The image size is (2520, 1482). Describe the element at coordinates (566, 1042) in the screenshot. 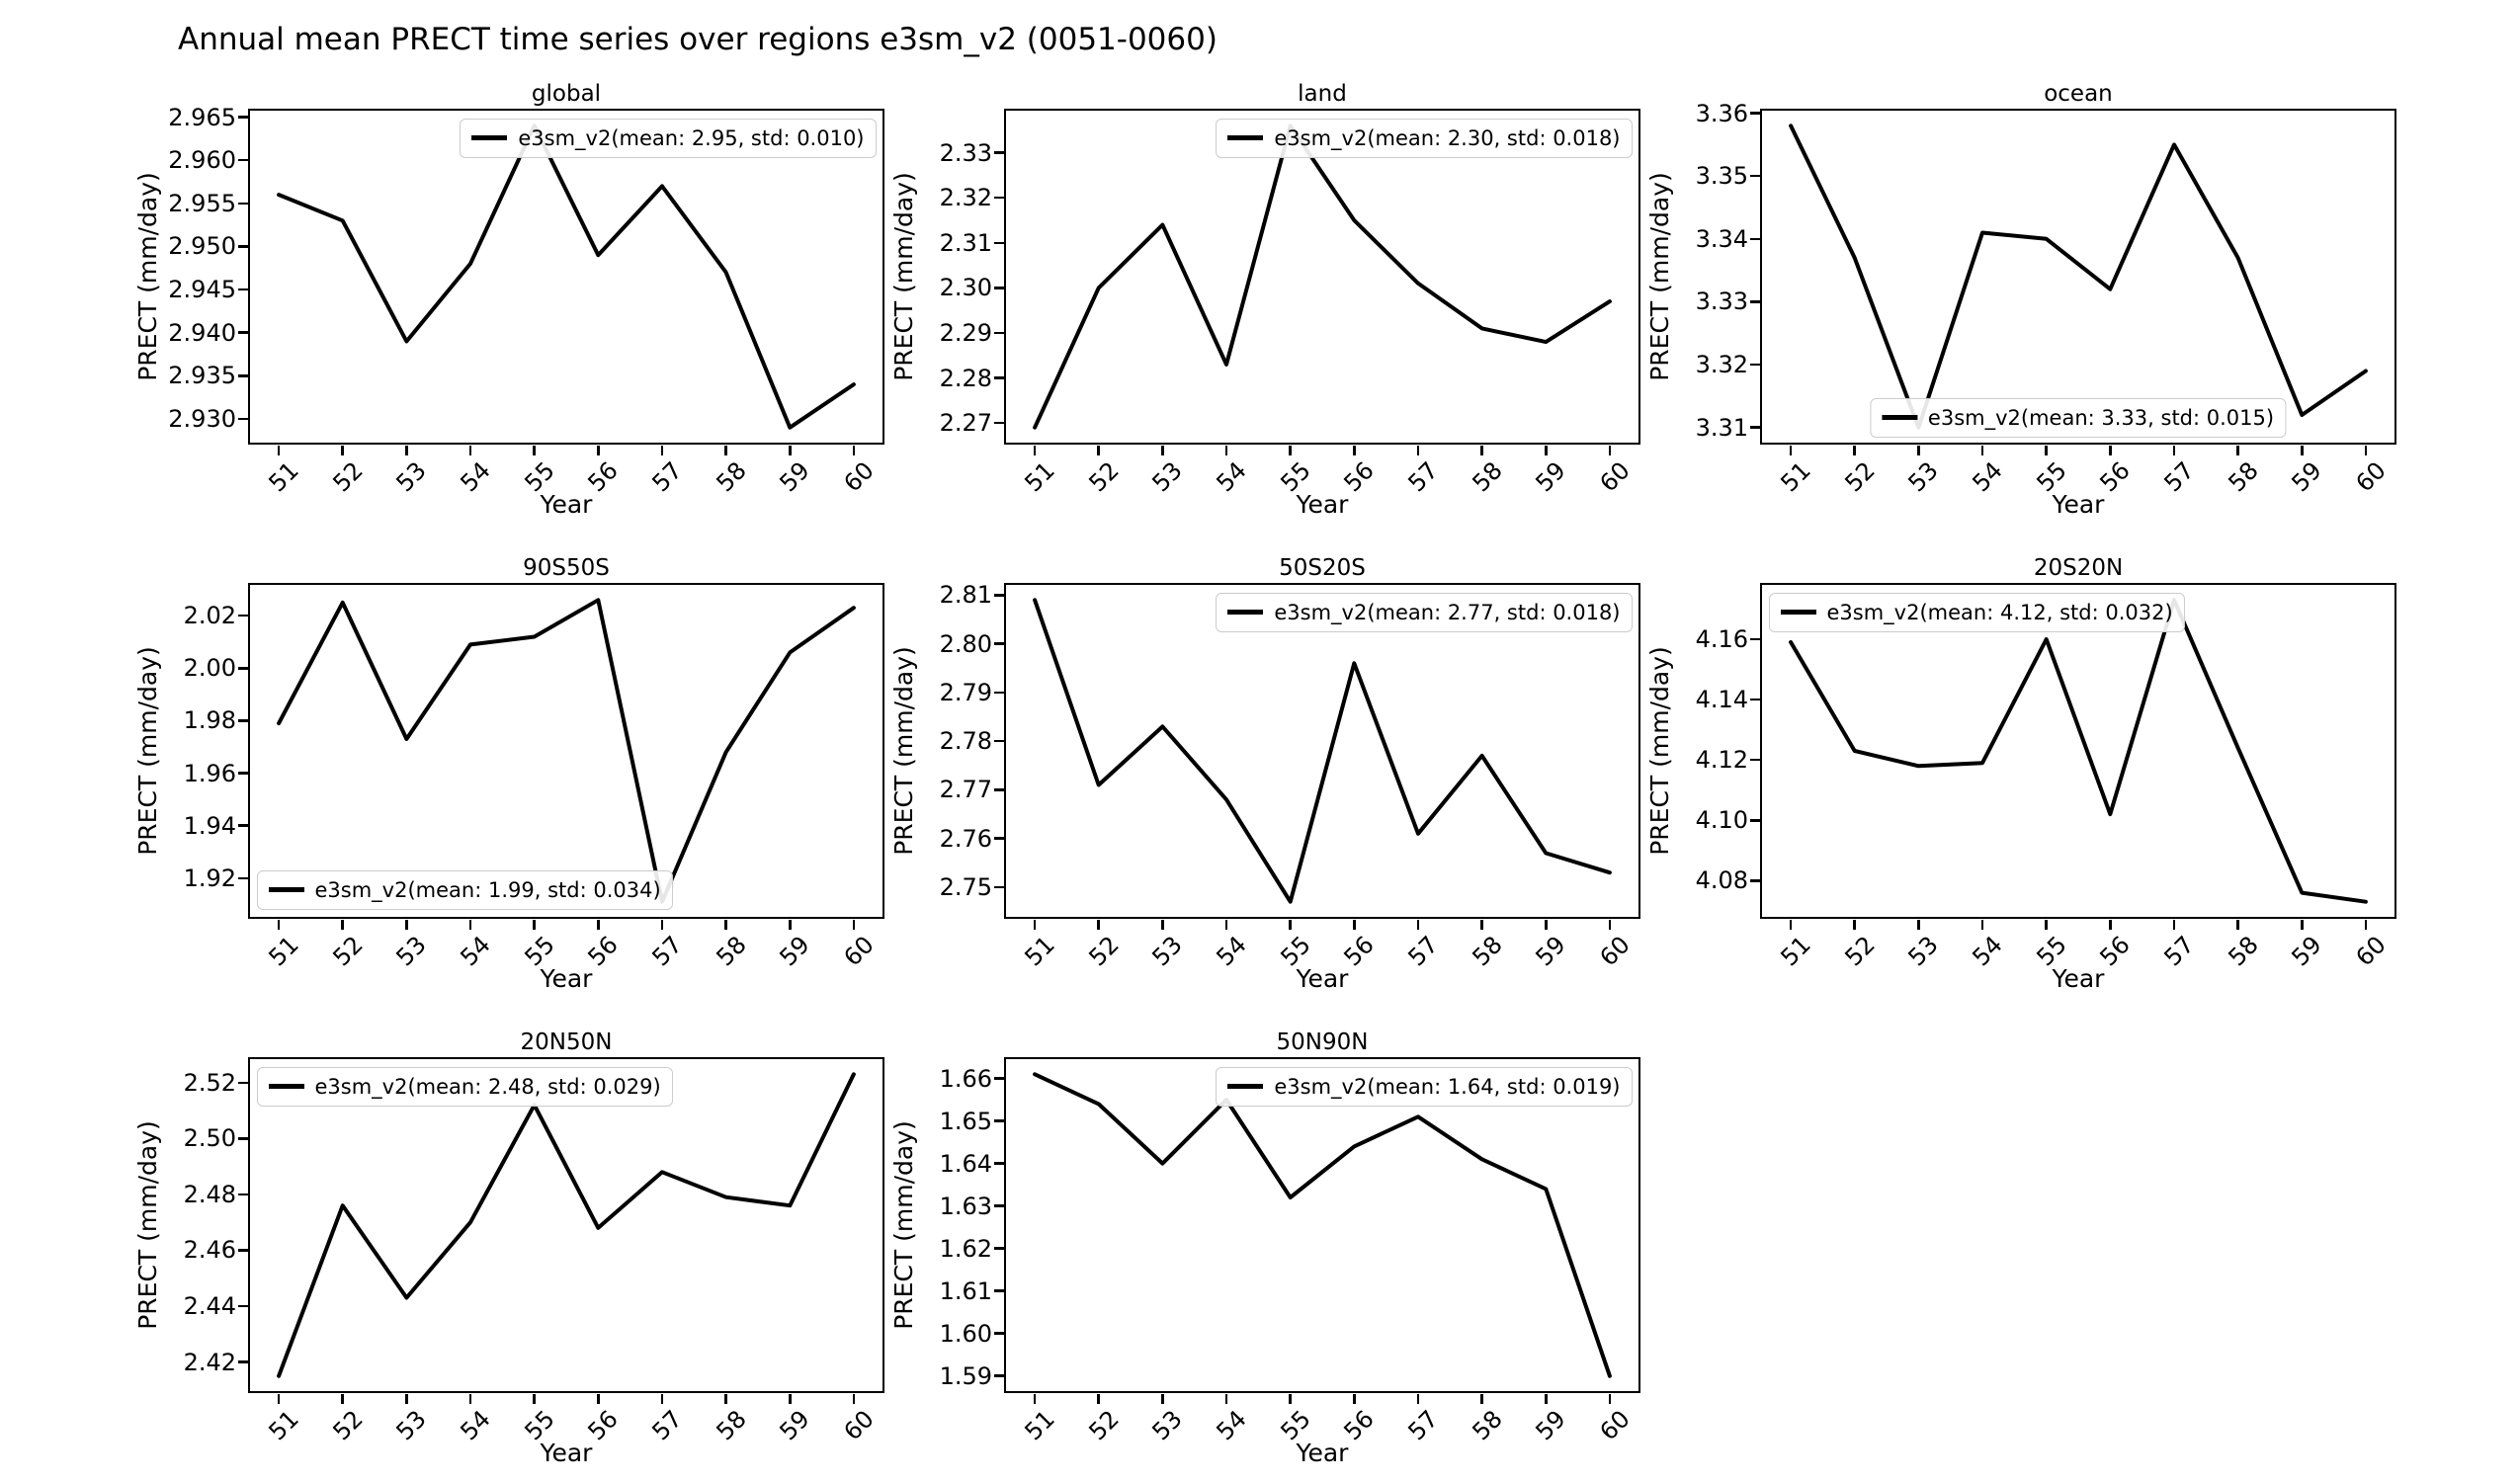

I see `subplot-title: 20N50N` at that location.